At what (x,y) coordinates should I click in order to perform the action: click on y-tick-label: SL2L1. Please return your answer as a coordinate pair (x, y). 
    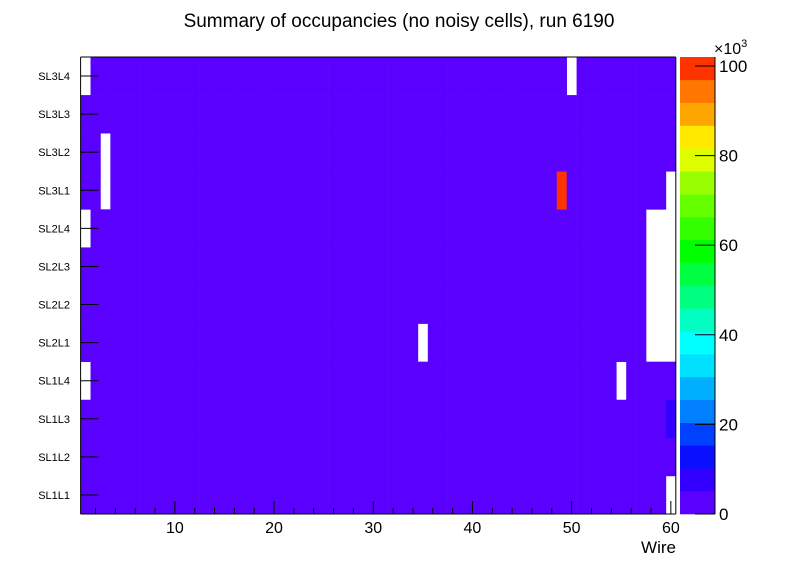
    Looking at the image, I should click on (54, 344).